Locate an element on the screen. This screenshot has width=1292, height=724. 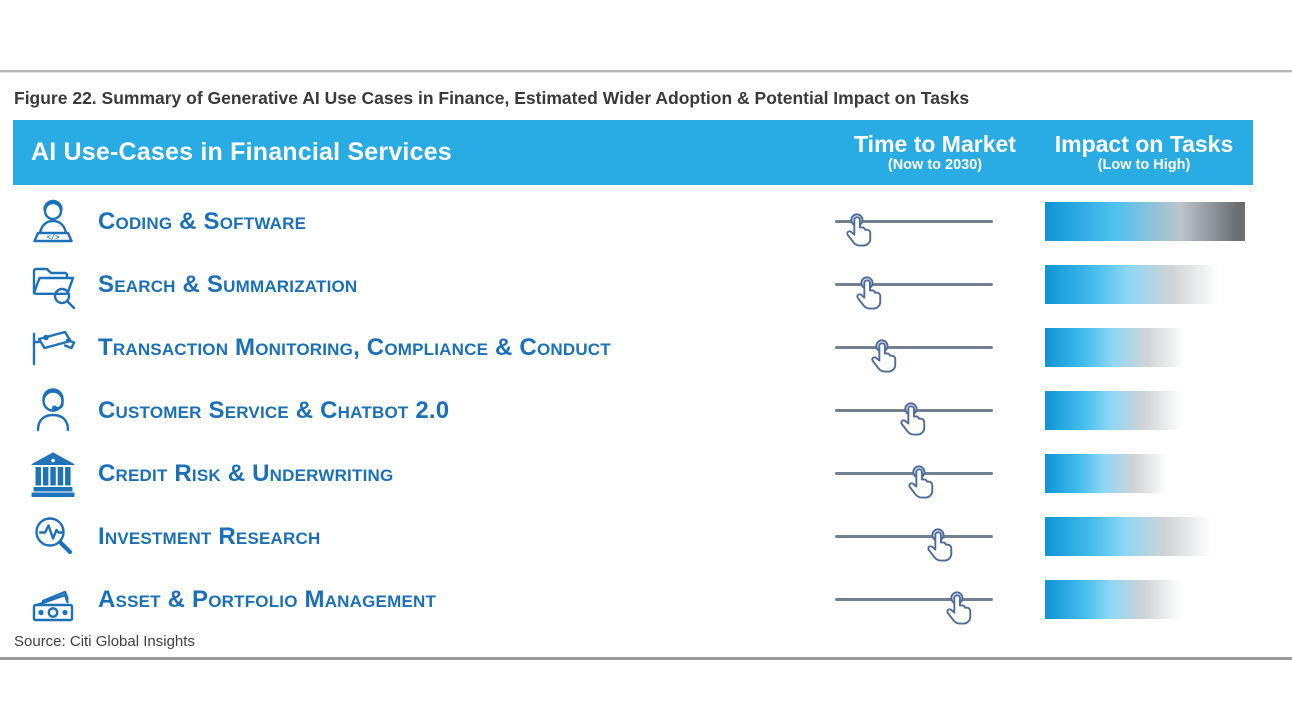
column-header-time-to-market: Time to Market (Now to 2030) is located at coordinates (935, 152).